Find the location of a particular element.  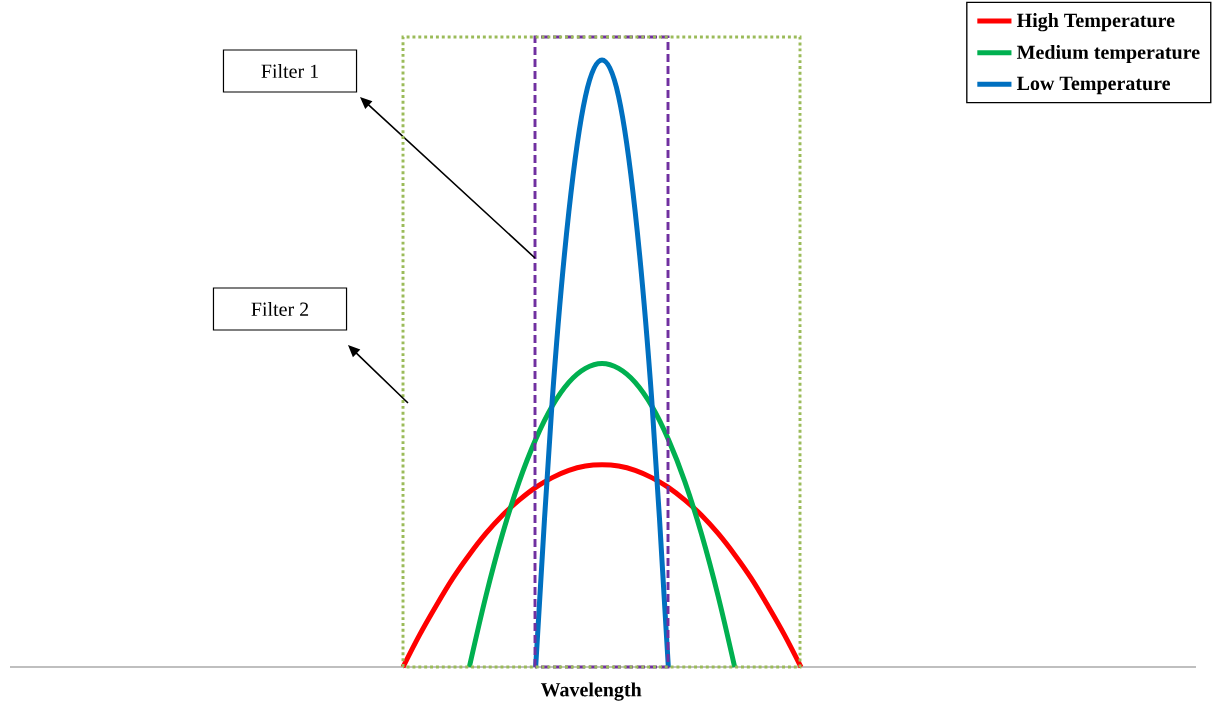

text: Filter 1 is located at coordinates (289, 71).